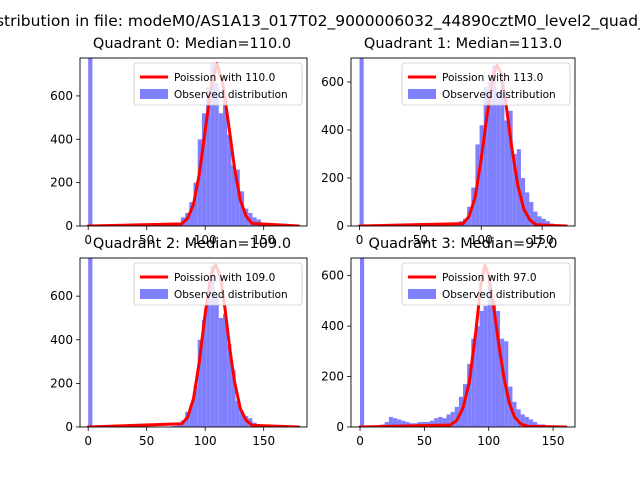 The width and height of the screenshot is (640, 480). I want to click on plot-area, so click(193, 342).